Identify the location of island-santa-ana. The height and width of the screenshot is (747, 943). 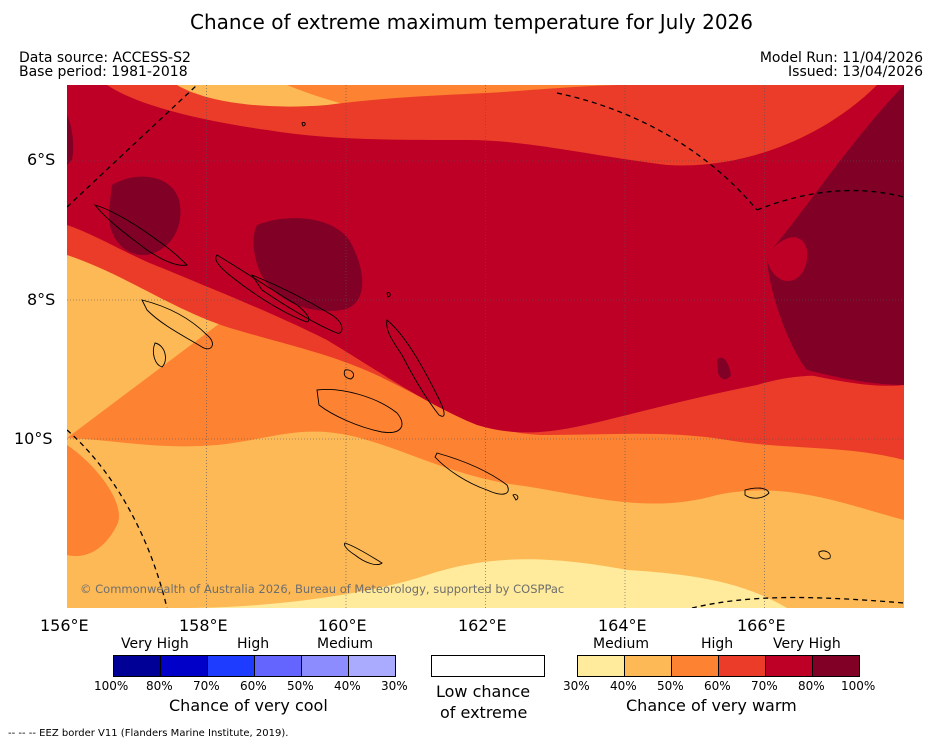
(515, 497).